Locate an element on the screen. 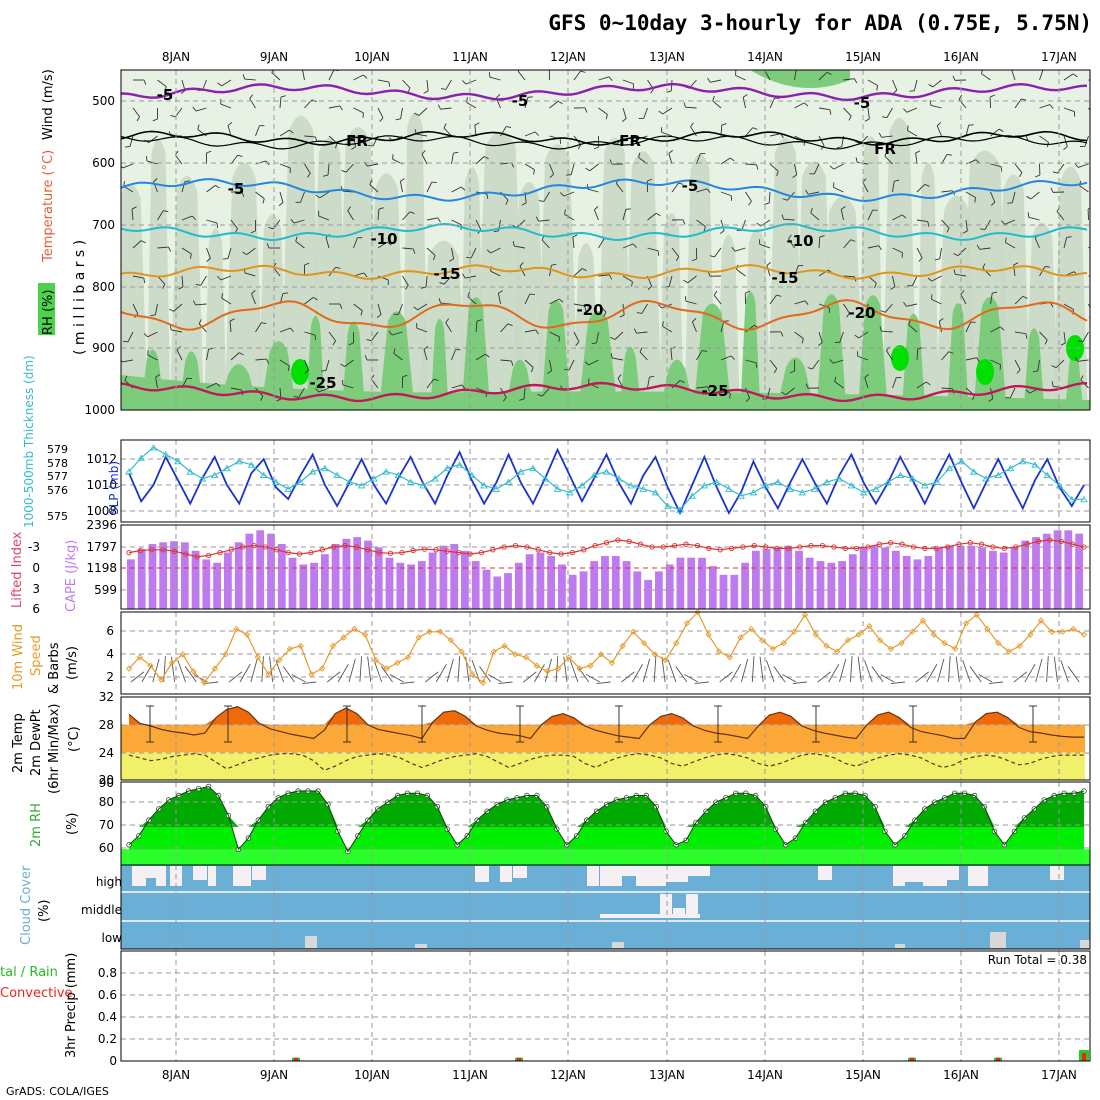  wind10-line is located at coordinates (606, 647).